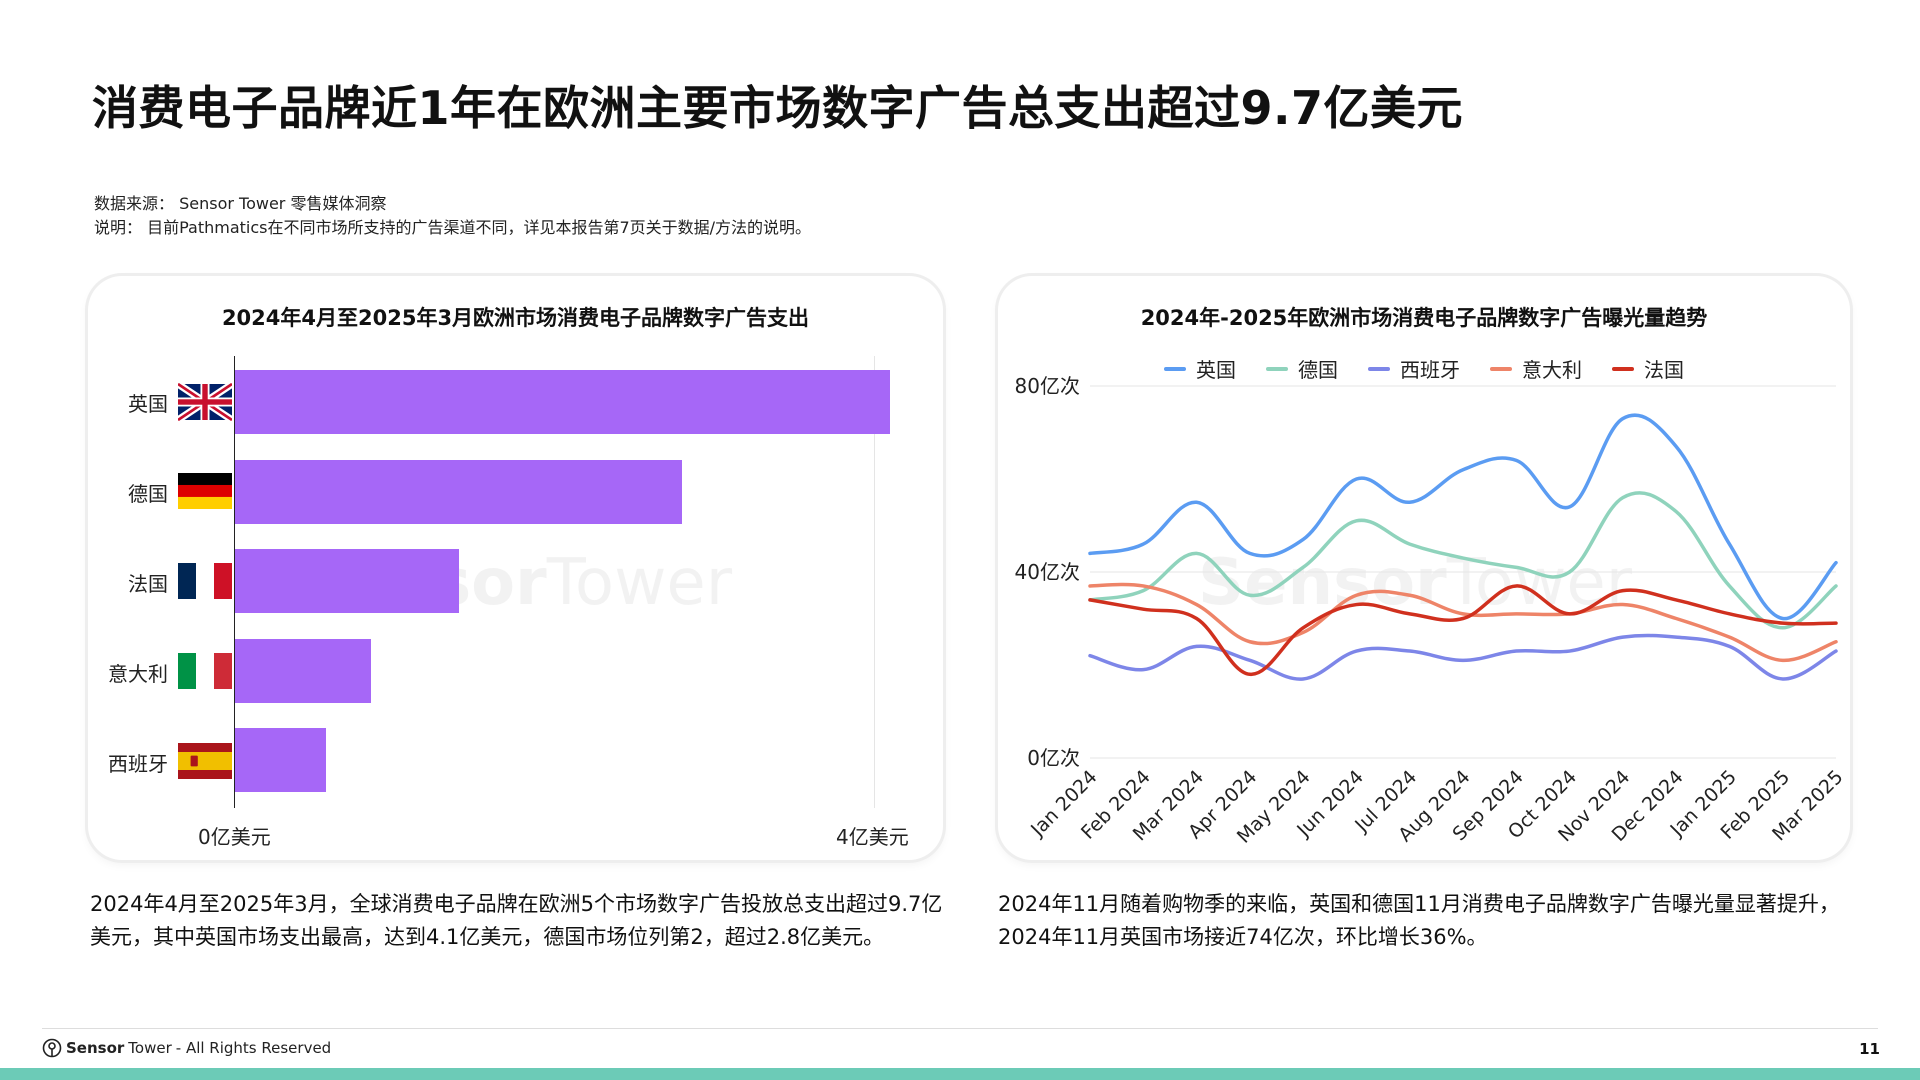 Image resolution: width=1920 pixels, height=1080 pixels. What do you see at coordinates (1430, 370) in the screenshot?
I see `legend-label-es: 西班牙` at bounding box center [1430, 370].